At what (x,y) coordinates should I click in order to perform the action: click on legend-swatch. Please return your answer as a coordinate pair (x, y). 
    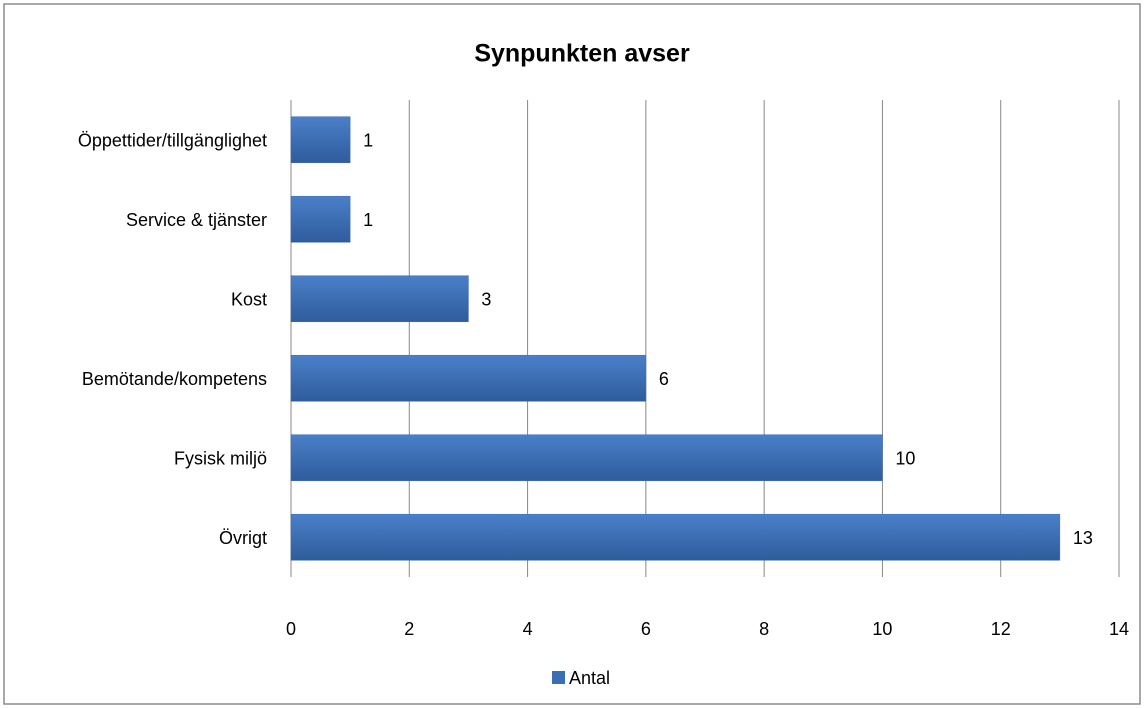
    Looking at the image, I should click on (558, 677).